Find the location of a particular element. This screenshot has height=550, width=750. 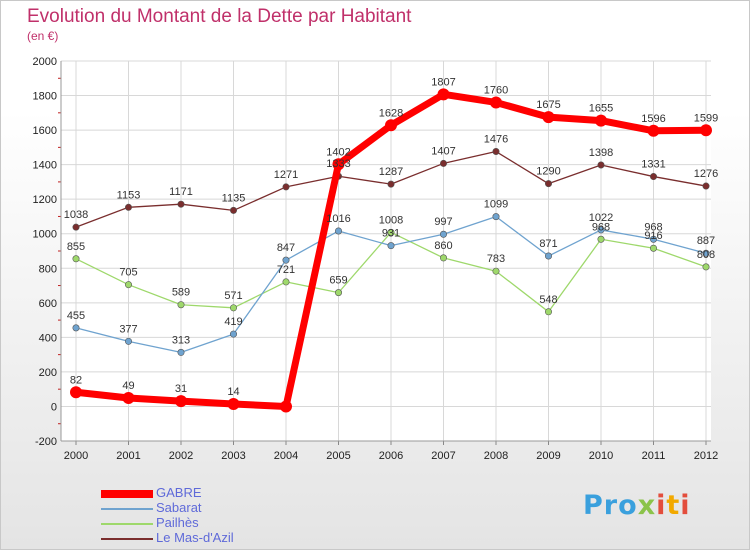

data-label: 705 is located at coordinates (128, 273).